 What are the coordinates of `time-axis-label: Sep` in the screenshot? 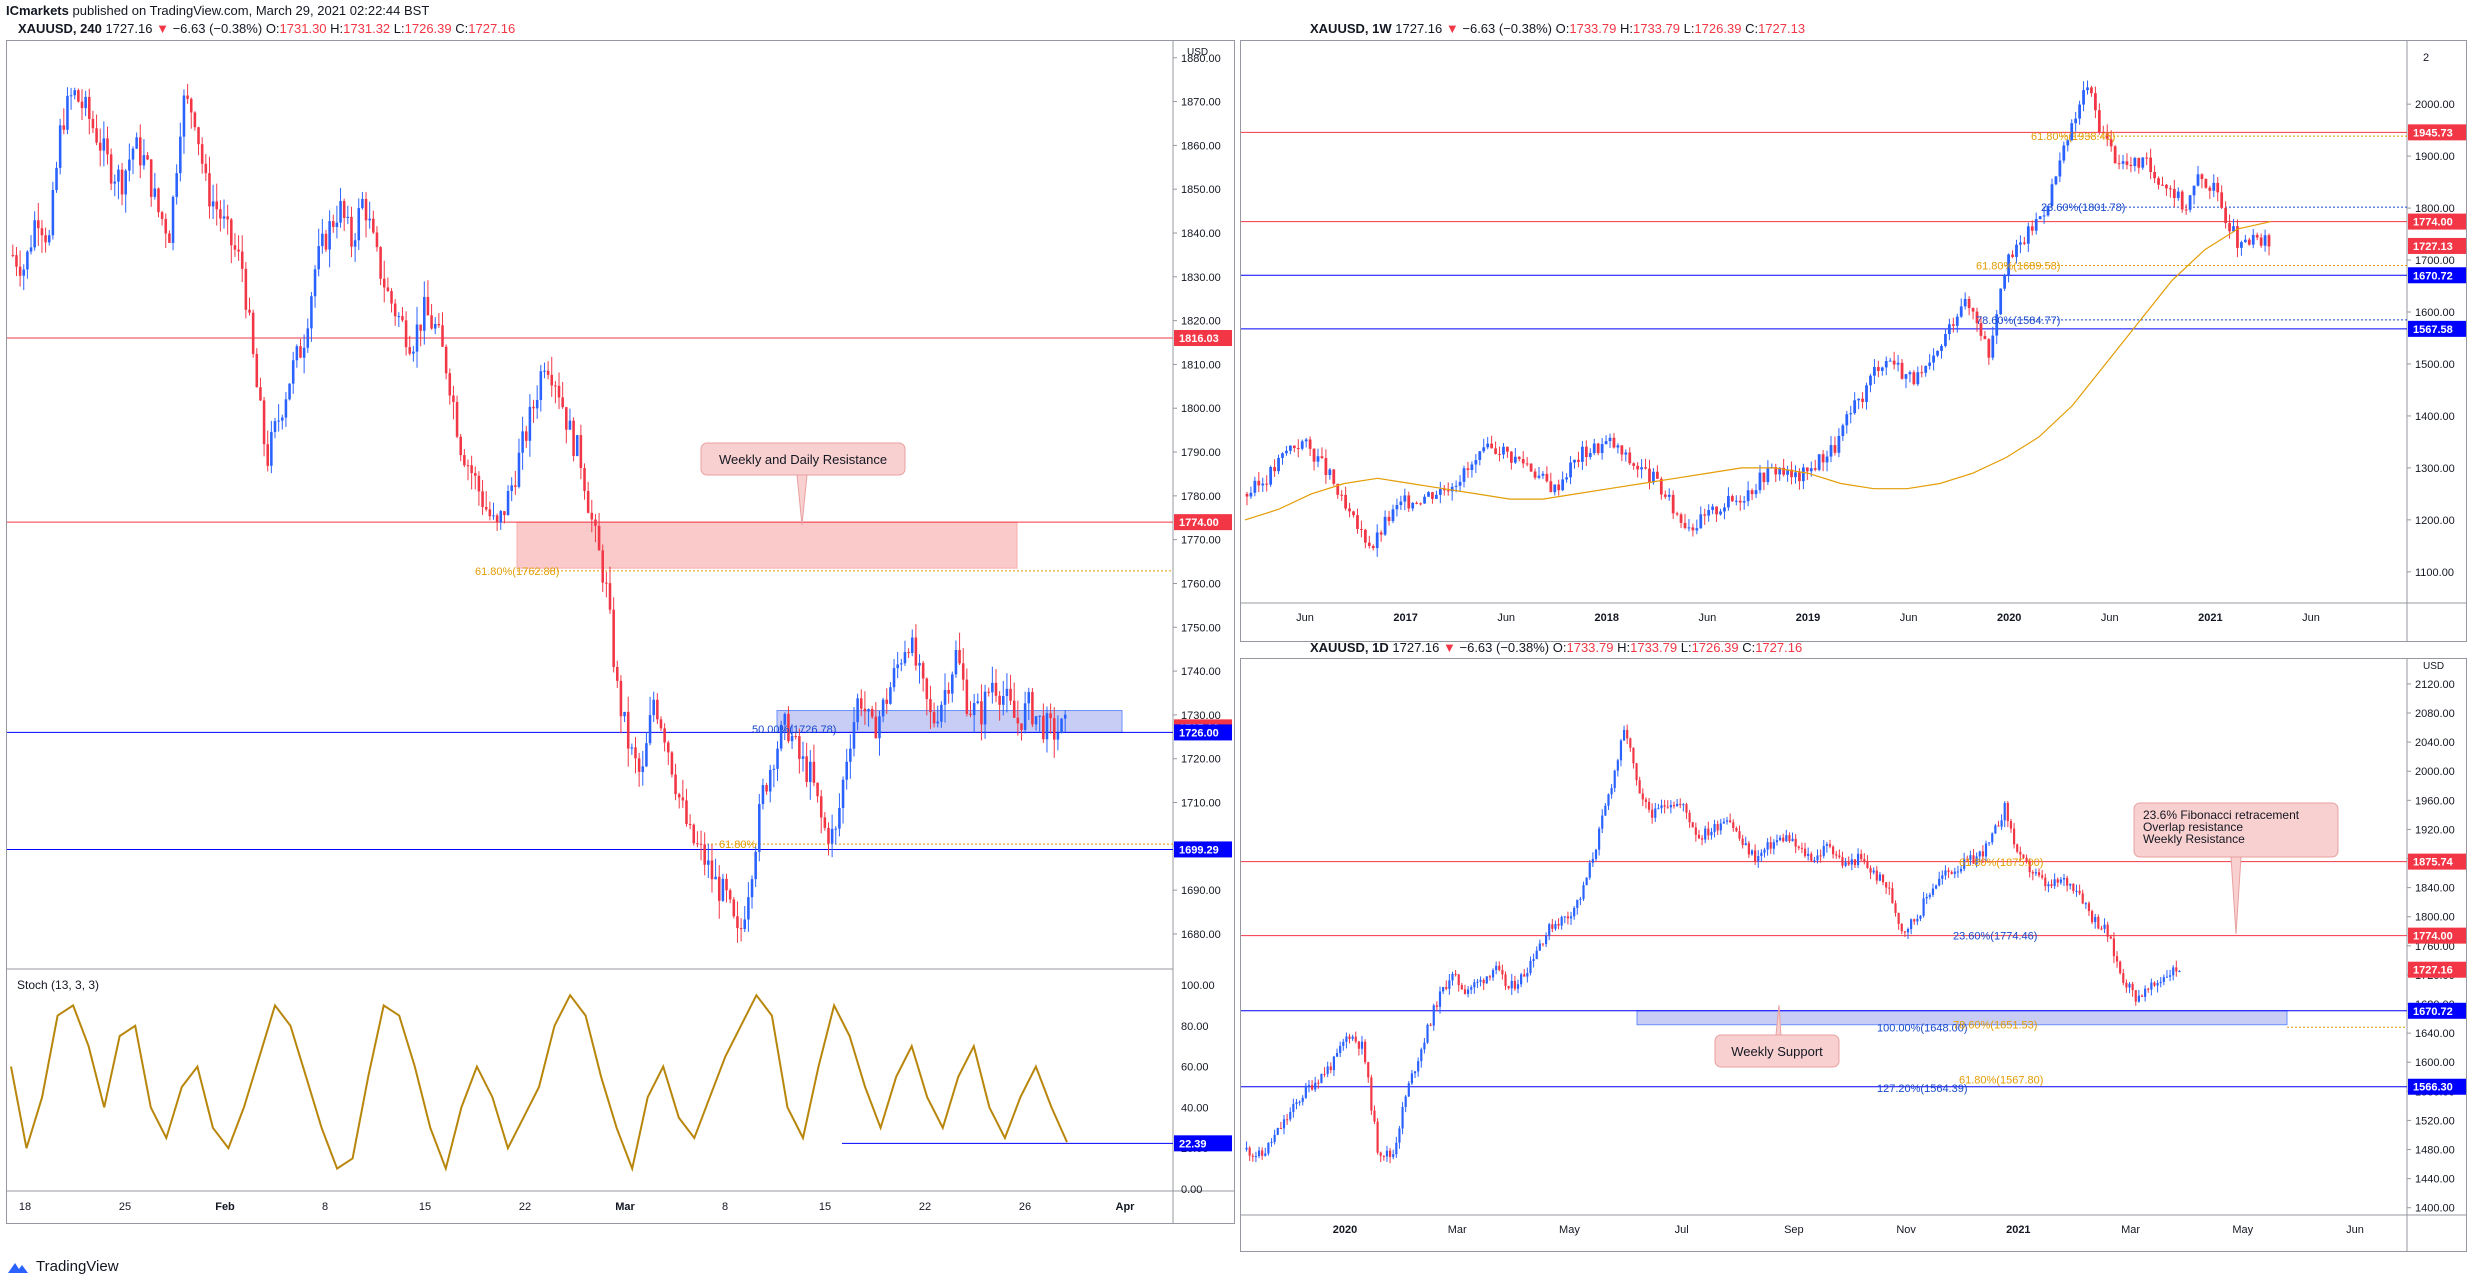 It's located at (1794, 1230).